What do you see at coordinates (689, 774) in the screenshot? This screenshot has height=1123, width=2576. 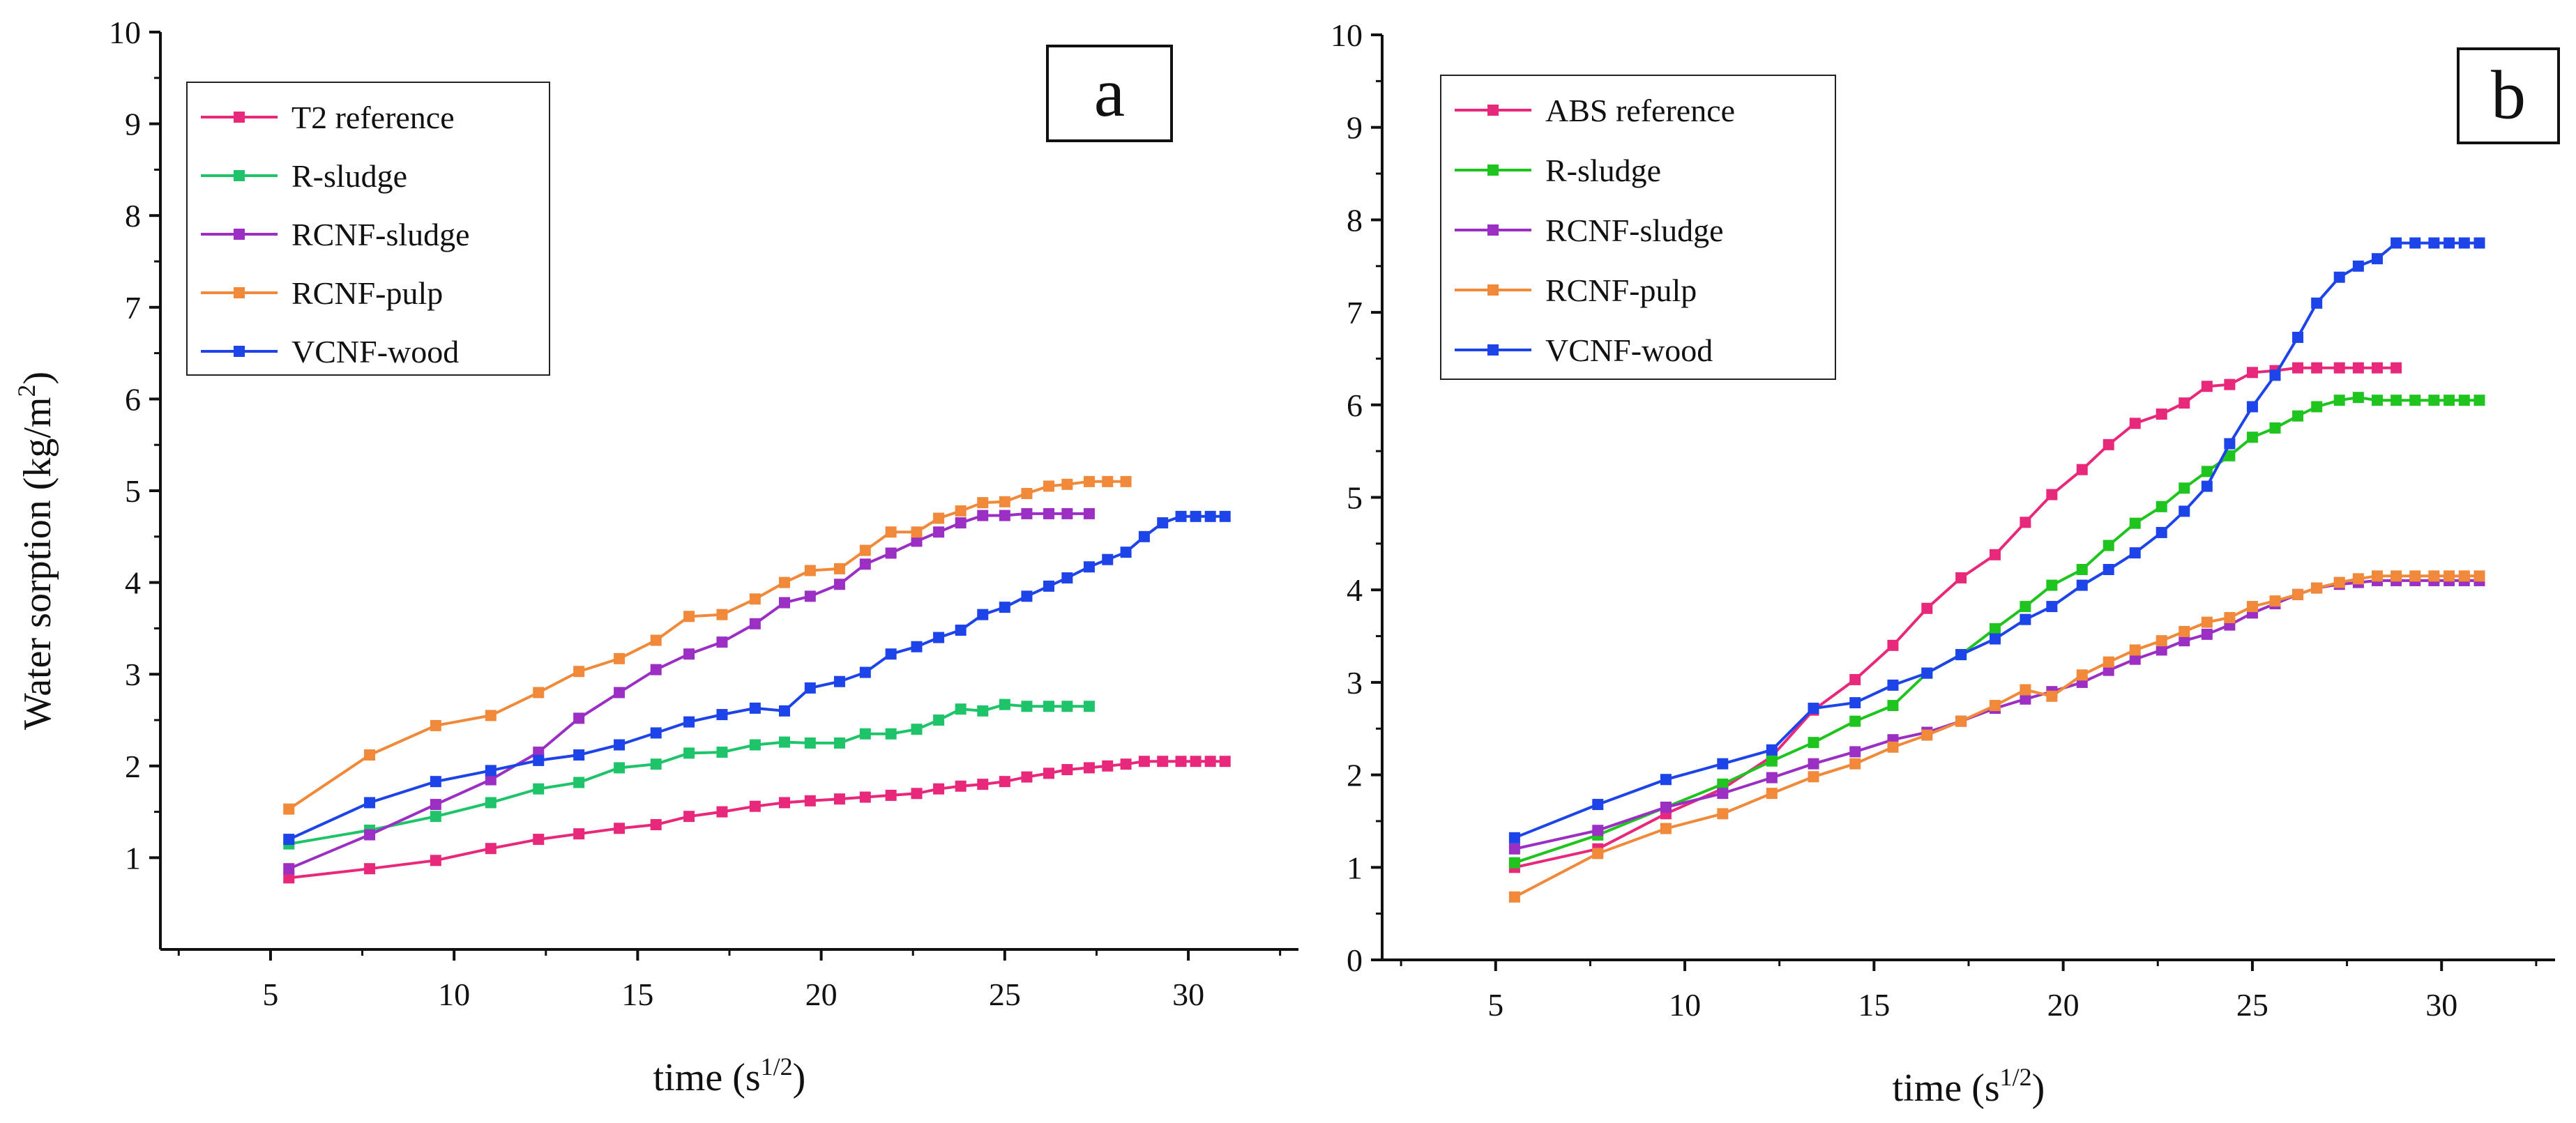 I see `series-r-sludge` at bounding box center [689, 774].